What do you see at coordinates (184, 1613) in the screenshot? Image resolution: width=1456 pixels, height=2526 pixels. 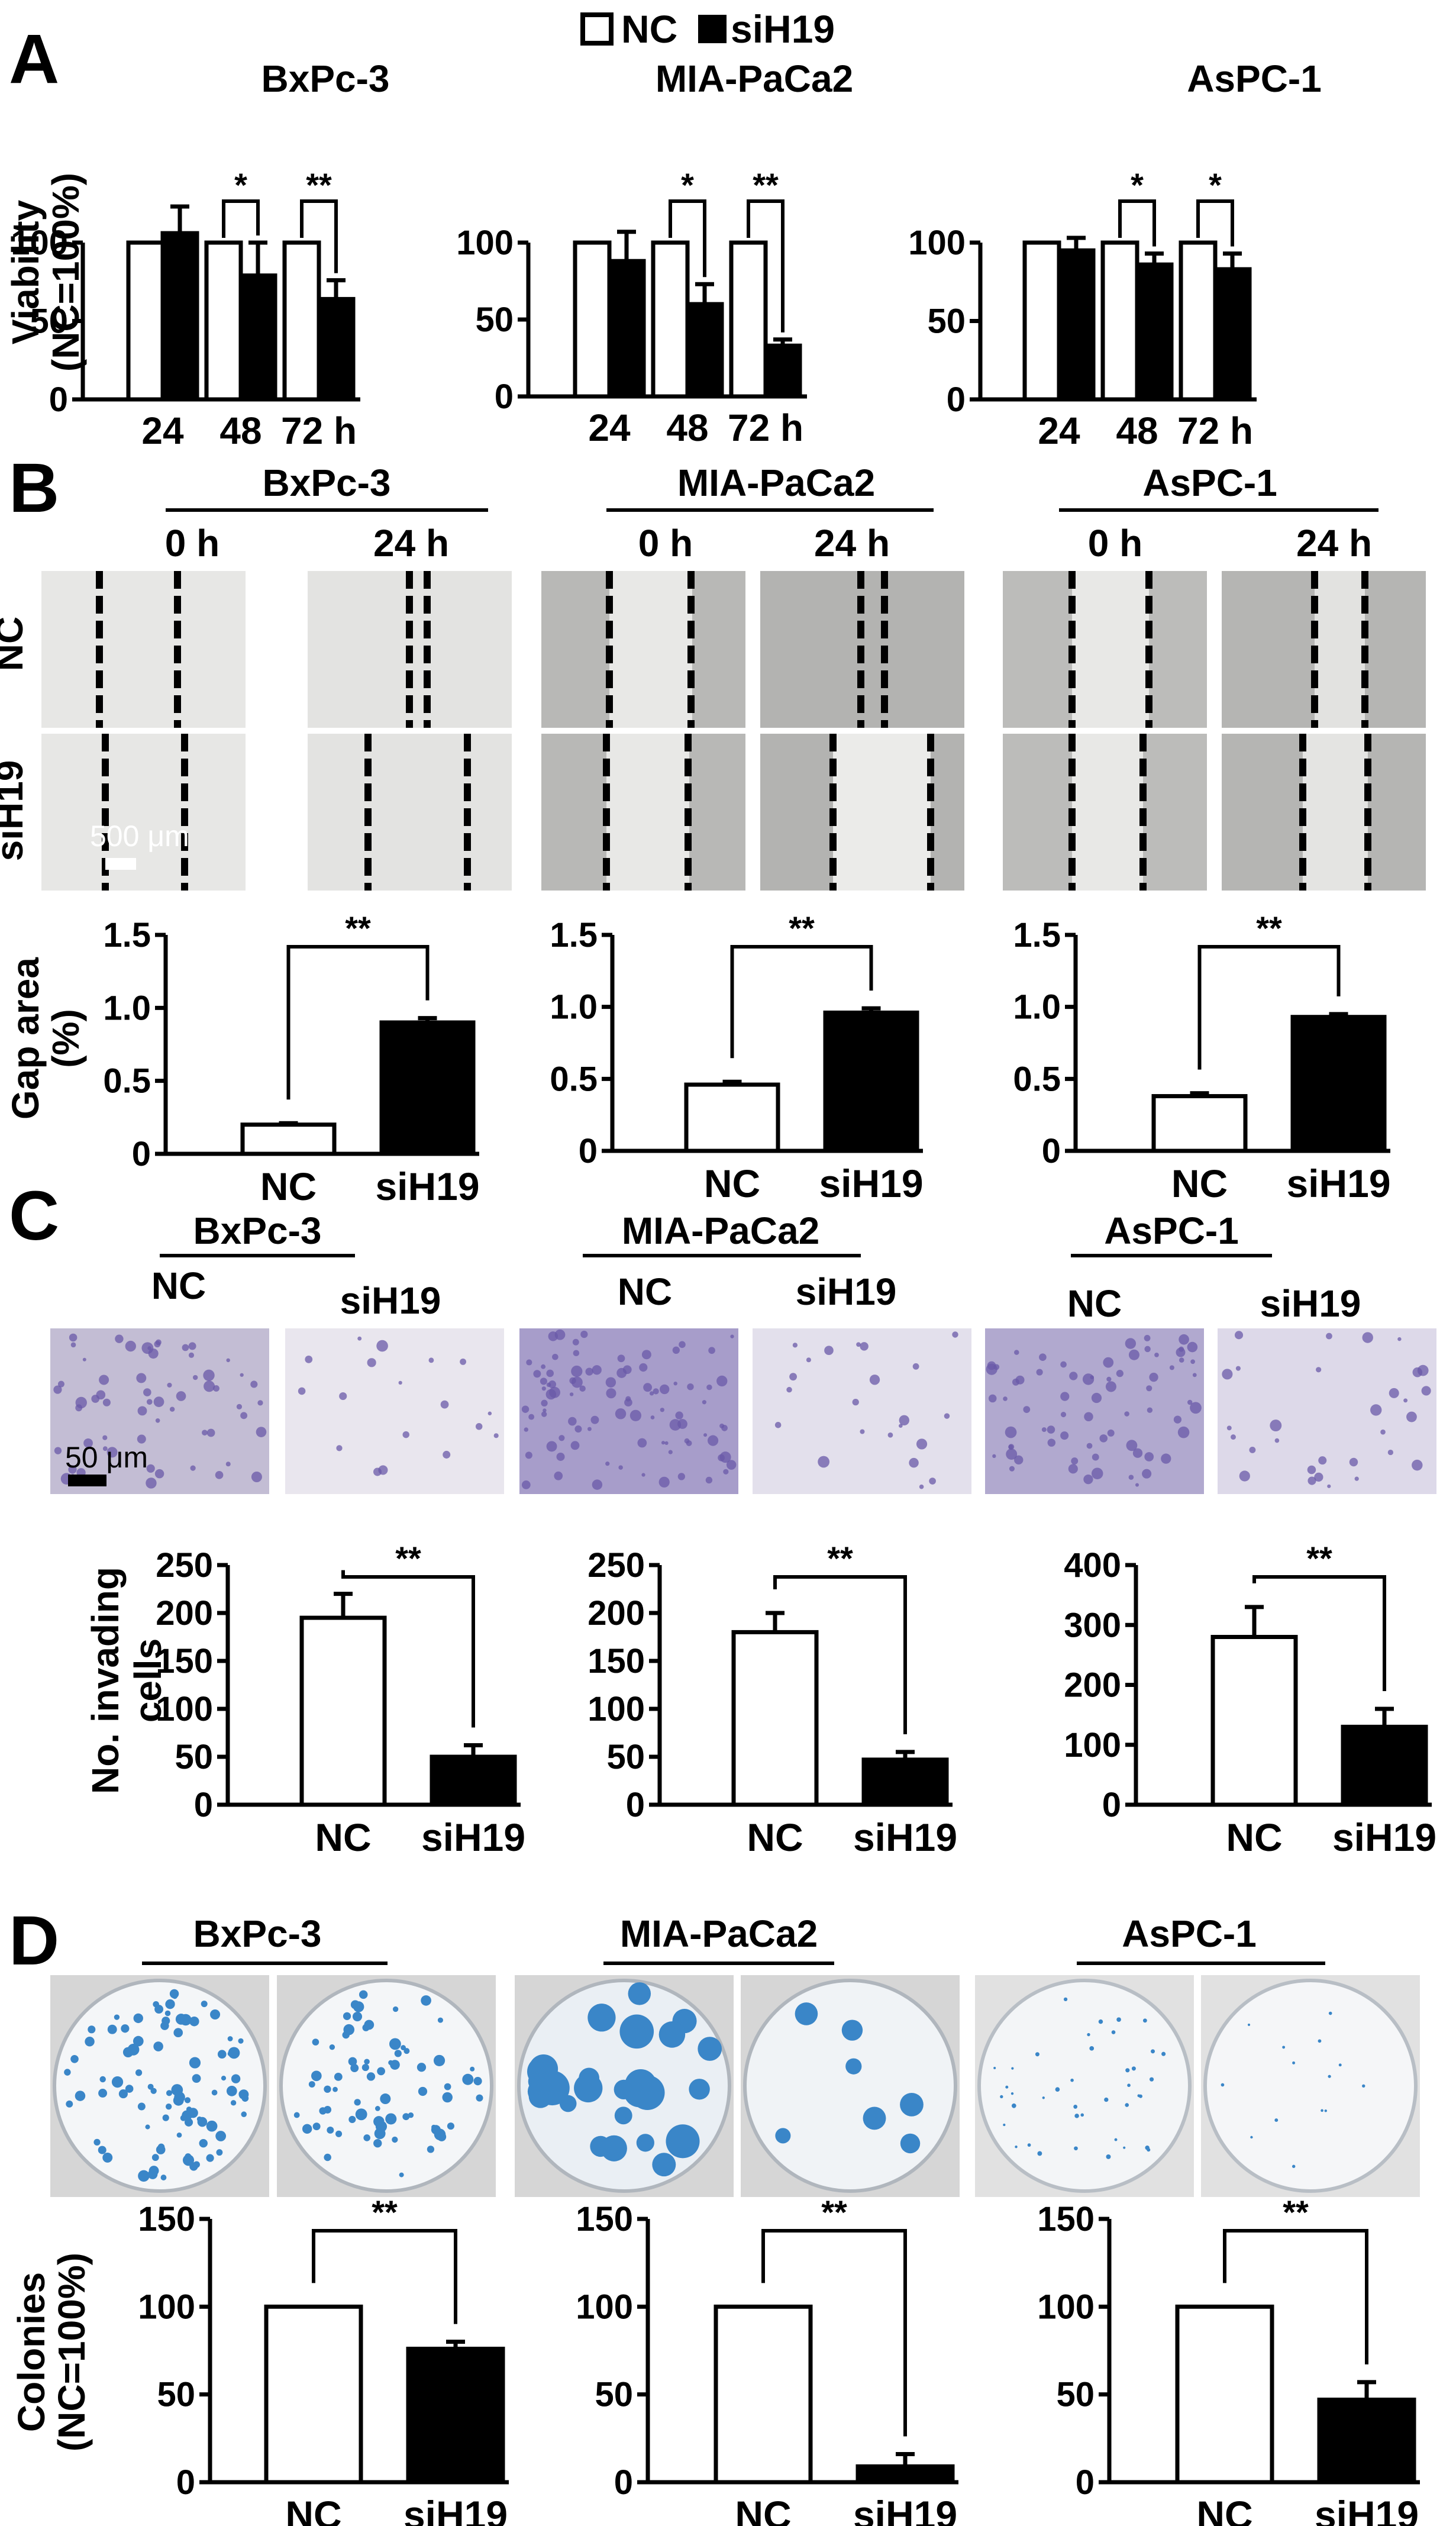 I see `y-tick-label: 200` at bounding box center [184, 1613].